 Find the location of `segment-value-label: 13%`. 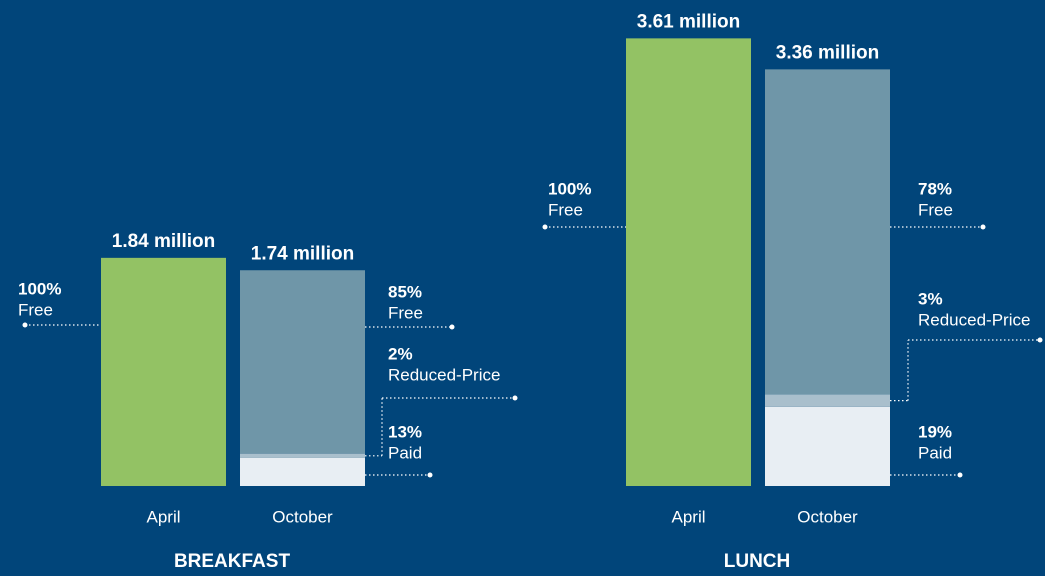

segment-value-label: 13% is located at coordinates (405, 431).